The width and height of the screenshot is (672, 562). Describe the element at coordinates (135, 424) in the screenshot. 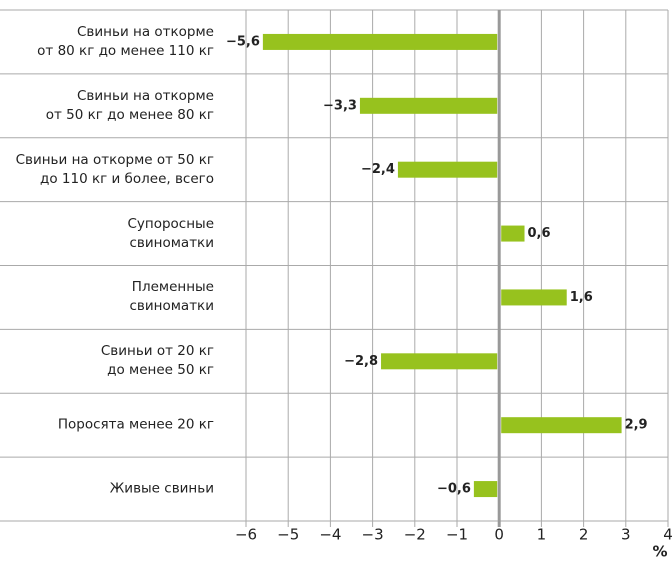

I see `category-label: Поросята менее 20 кг` at that location.